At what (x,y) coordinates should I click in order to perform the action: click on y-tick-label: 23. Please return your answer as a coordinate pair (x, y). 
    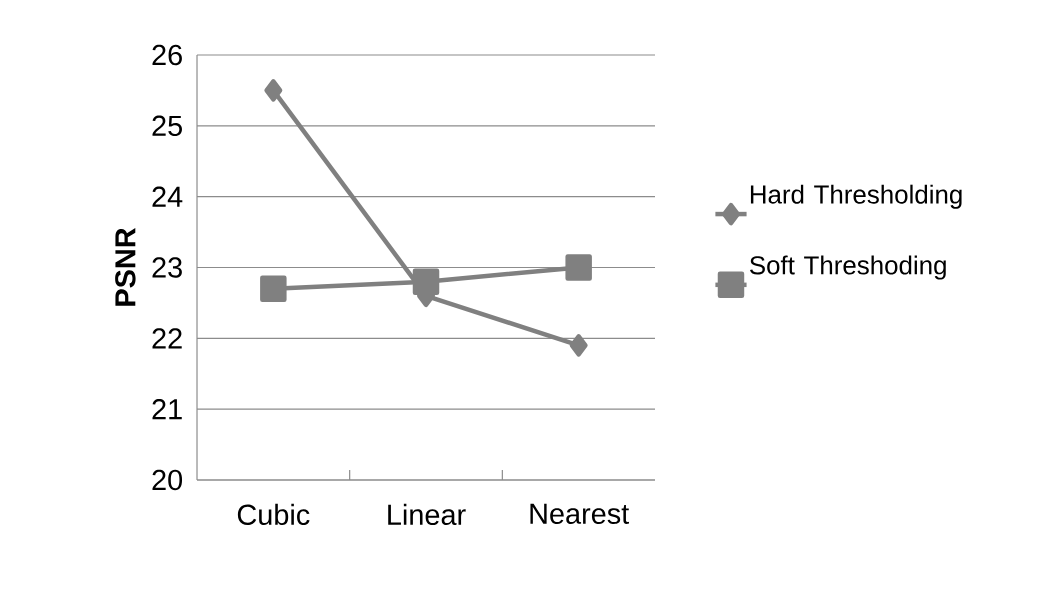
    Looking at the image, I should click on (167, 267).